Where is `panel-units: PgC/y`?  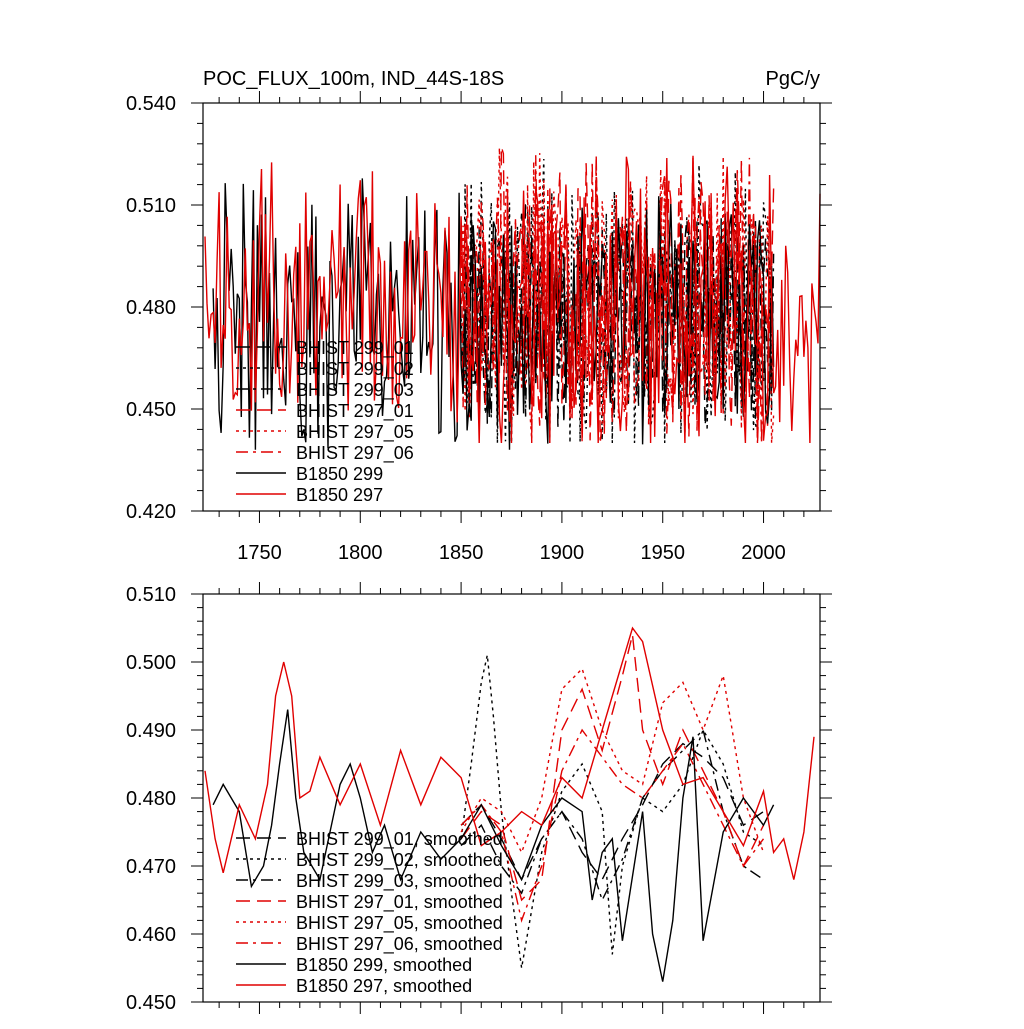 panel-units: PgC/y is located at coordinates (793, 79).